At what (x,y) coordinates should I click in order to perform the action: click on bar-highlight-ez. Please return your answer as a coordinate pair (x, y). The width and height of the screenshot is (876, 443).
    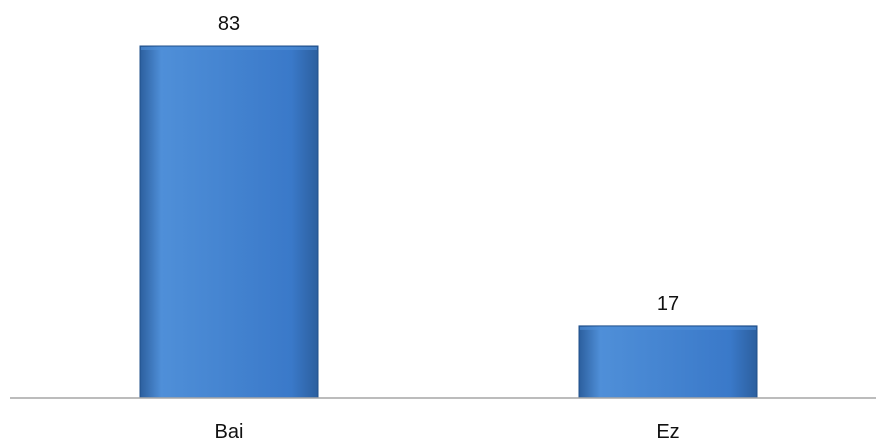
    Looking at the image, I should click on (668, 328).